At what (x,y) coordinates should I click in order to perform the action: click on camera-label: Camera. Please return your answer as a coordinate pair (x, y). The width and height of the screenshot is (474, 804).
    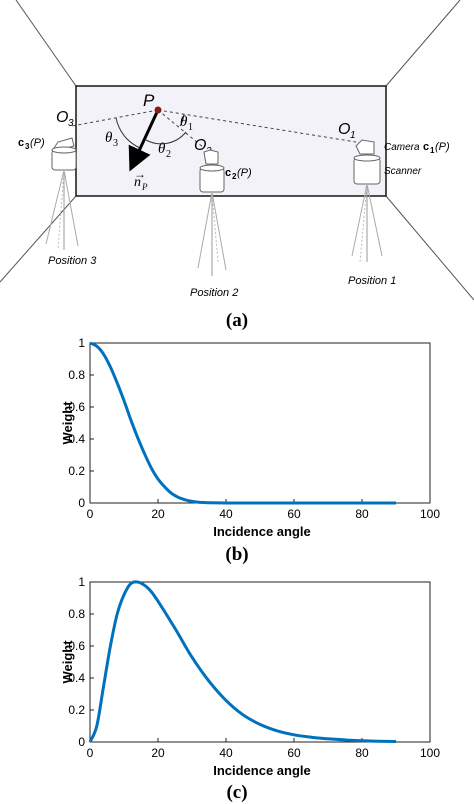
    Looking at the image, I should click on (402, 147).